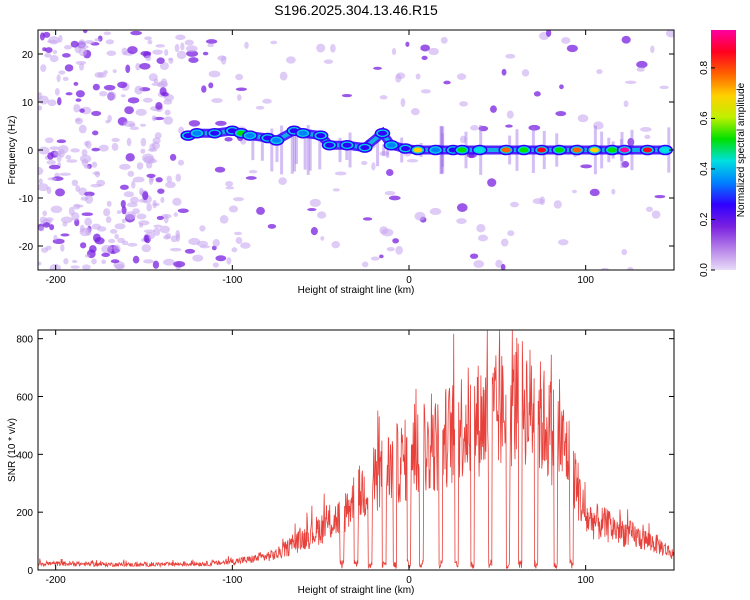  I want to click on x-tick-label: -200, so click(56, 280).